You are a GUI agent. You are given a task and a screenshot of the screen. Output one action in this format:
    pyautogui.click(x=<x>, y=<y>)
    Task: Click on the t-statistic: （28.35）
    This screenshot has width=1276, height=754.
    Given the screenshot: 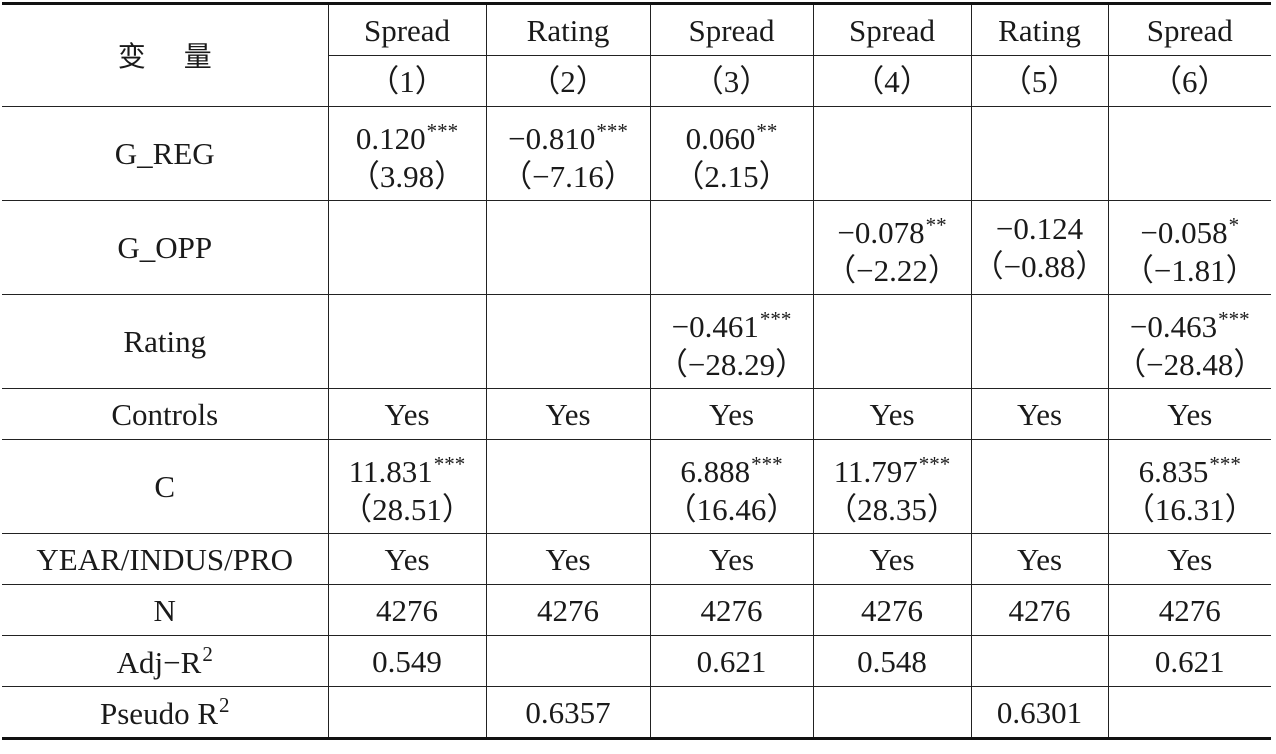 What is the action you would take?
    pyautogui.click(x=892, y=509)
    